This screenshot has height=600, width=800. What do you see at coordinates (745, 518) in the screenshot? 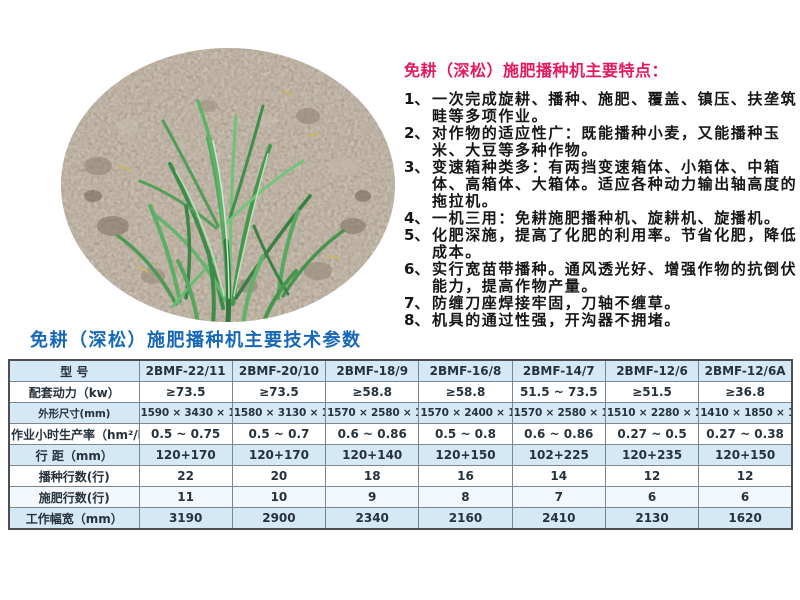
I see `spec-value-cell: 1620` at bounding box center [745, 518].